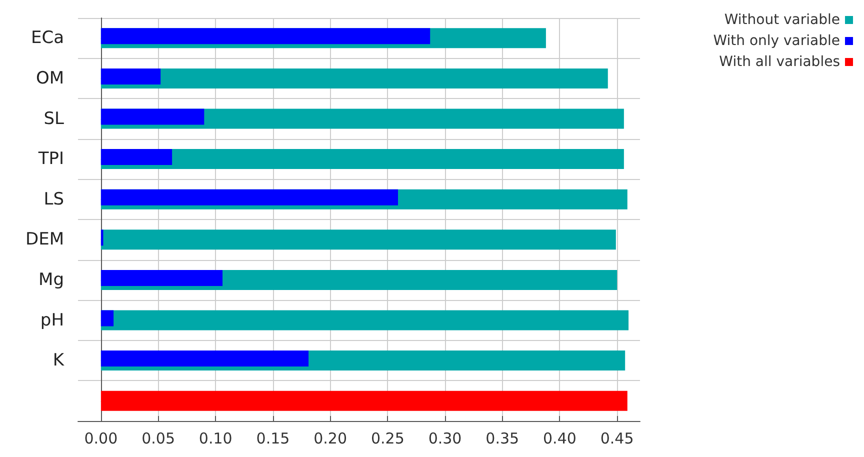 The width and height of the screenshot is (864, 457). I want to click on legend-label: With all variables, so click(779, 62).